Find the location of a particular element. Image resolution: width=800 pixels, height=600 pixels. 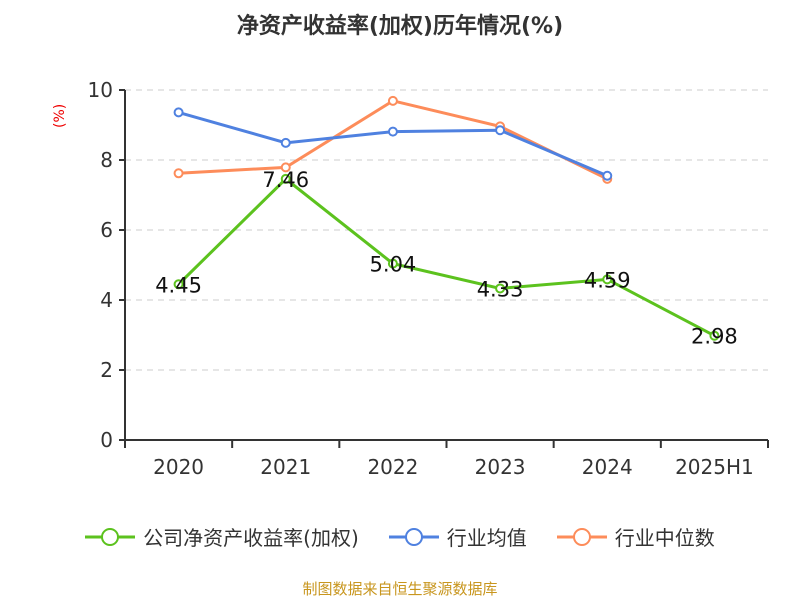

legend-item: 行业均值 is located at coordinates (457, 536).